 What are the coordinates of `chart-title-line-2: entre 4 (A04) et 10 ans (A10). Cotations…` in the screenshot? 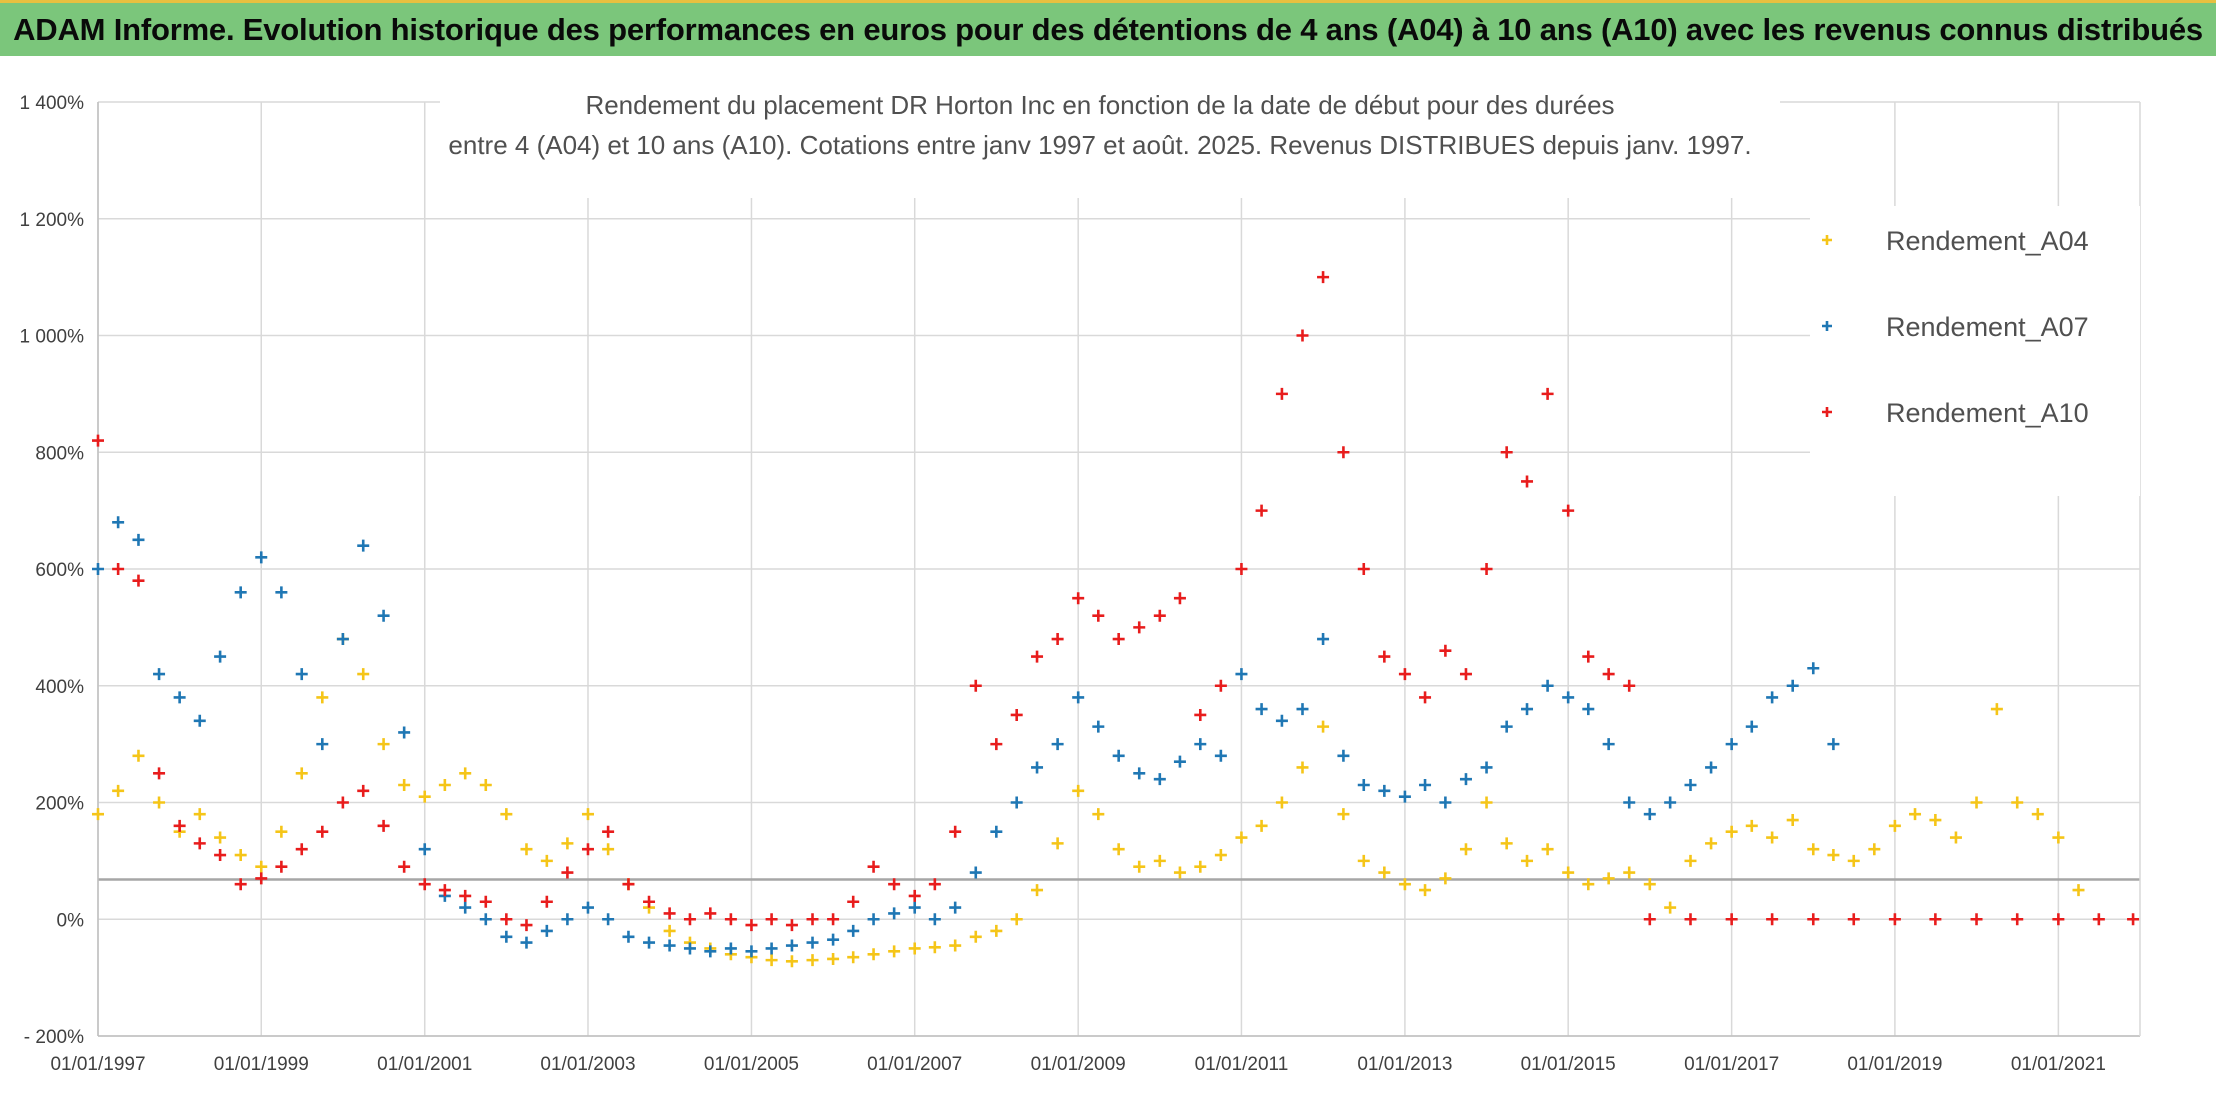 It's located at (1099, 145).